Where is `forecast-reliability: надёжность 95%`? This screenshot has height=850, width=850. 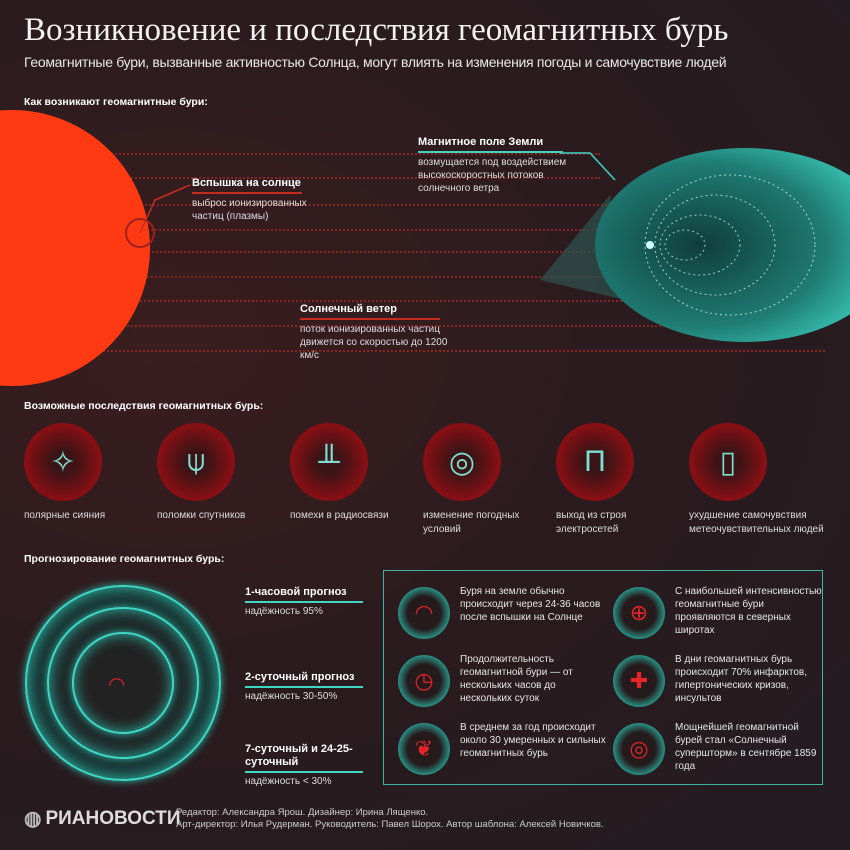 forecast-reliability: надёжность 95% is located at coordinates (284, 611).